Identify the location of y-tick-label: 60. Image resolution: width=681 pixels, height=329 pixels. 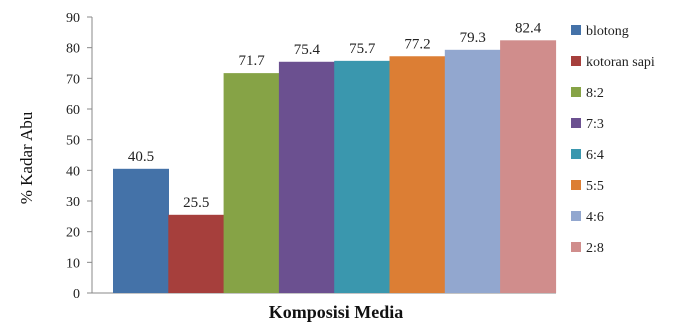
(73, 110).